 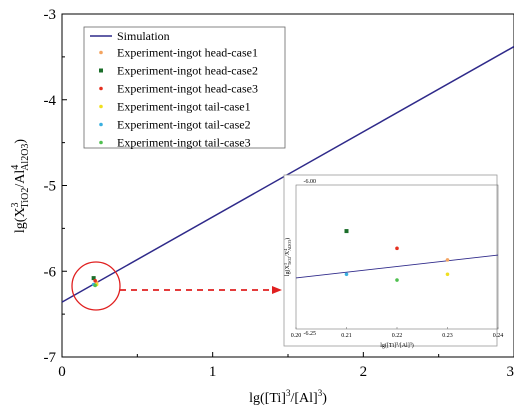 What do you see at coordinates (20, 141) in the screenshot?
I see `y-label-part: )` at bounding box center [20, 141].